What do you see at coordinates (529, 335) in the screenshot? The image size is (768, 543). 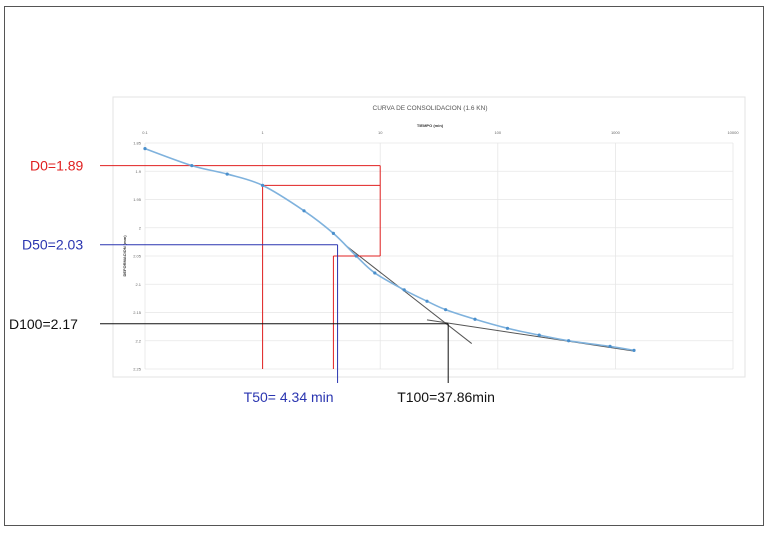 I see `secondary-tangent-line` at bounding box center [529, 335].